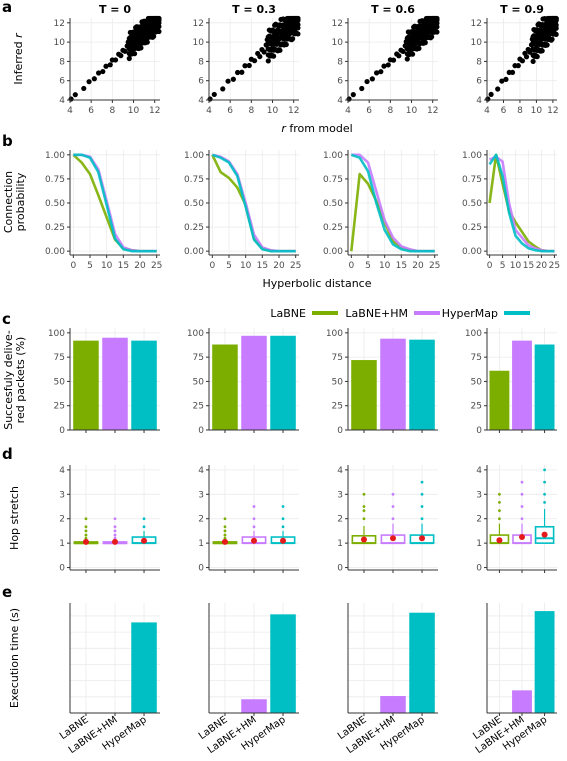  Describe the element at coordinates (490, 266) in the screenshot. I see `b-3-xtick-label-0: 0` at that location.